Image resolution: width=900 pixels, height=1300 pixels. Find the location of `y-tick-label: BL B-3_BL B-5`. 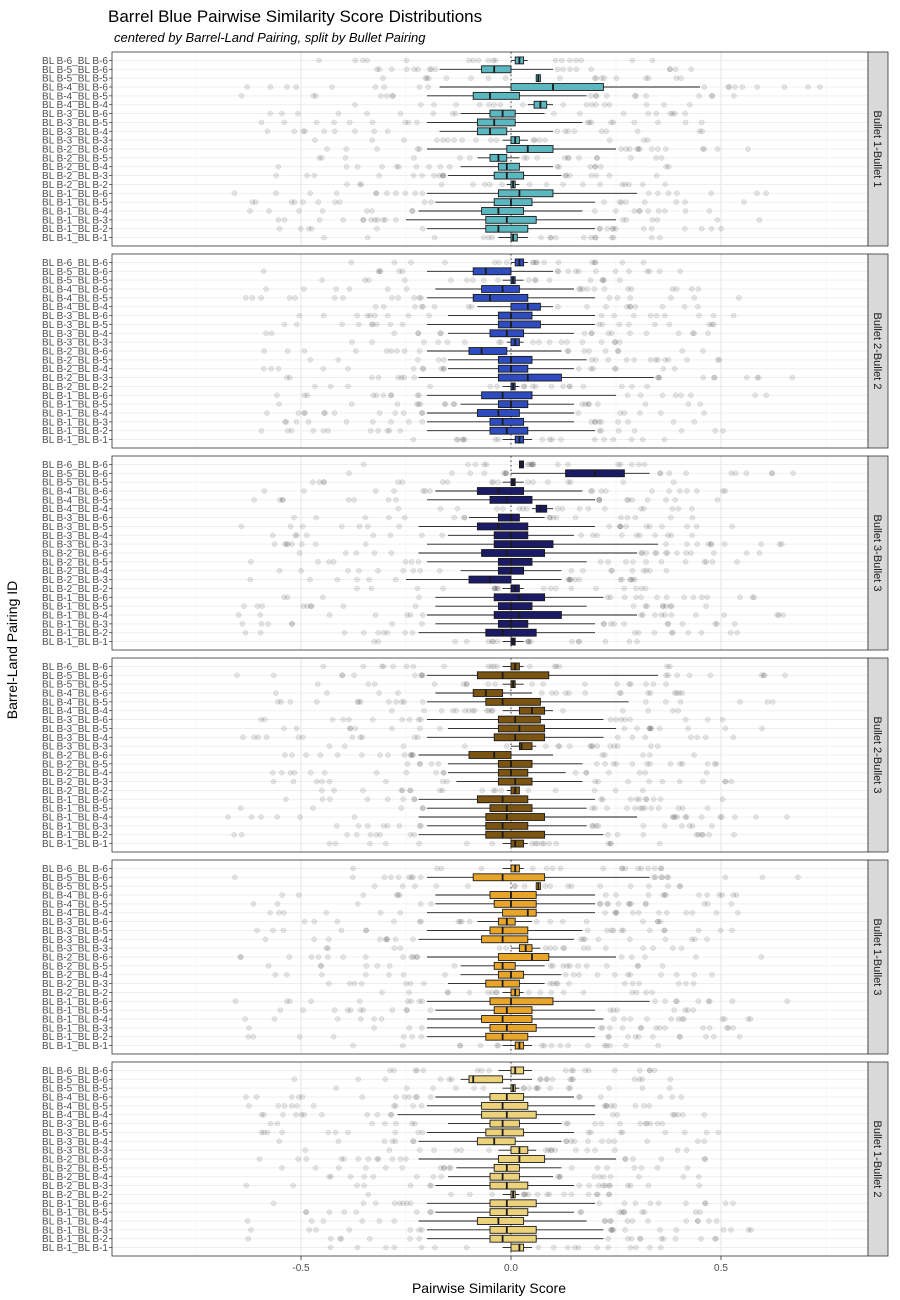

y-tick-label: BL B-3_BL B-5 is located at coordinates (75, 123).